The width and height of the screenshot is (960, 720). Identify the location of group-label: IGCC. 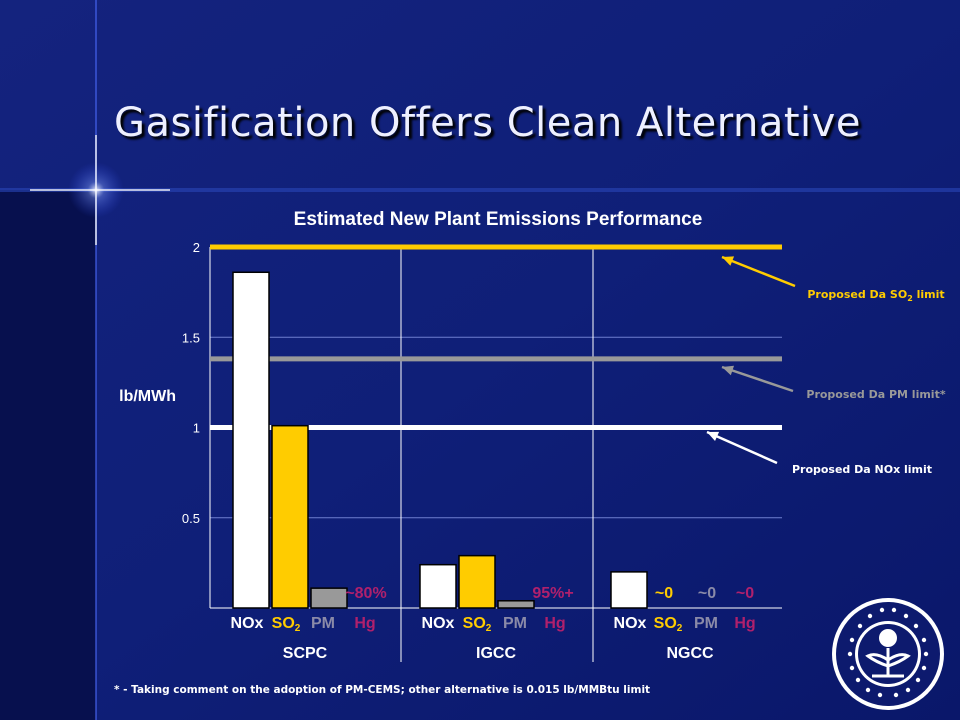
(496, 653).